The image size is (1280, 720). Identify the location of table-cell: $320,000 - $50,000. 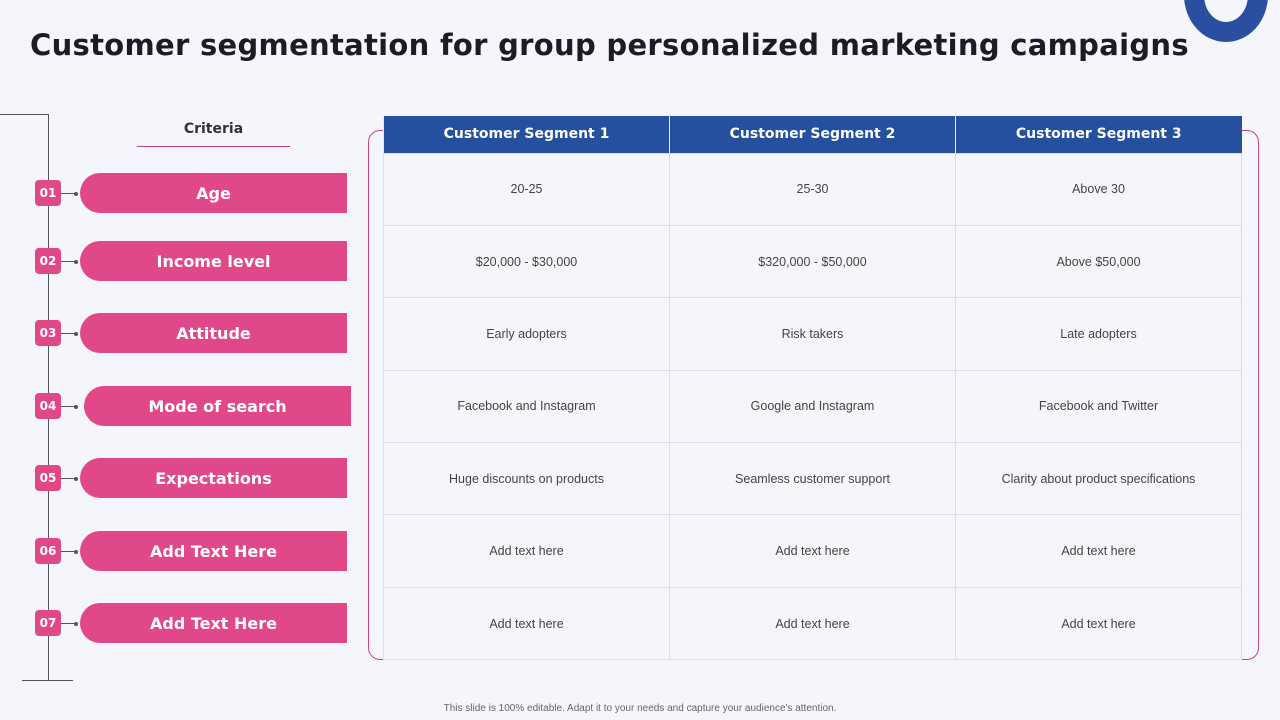
(812, 261).